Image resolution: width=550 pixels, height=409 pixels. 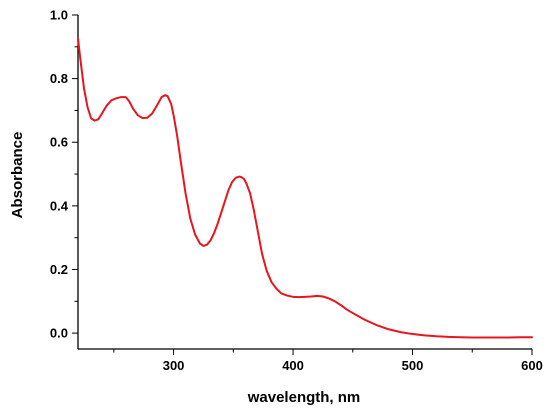 What do you see at coordinates (413, 365) in the screenshot?
I see `x-tick-label: 500` at bounding box center [413, 365].